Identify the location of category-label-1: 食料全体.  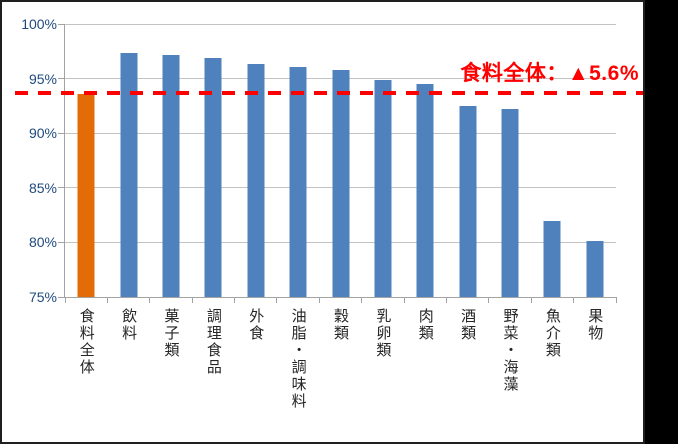
(86, 342).